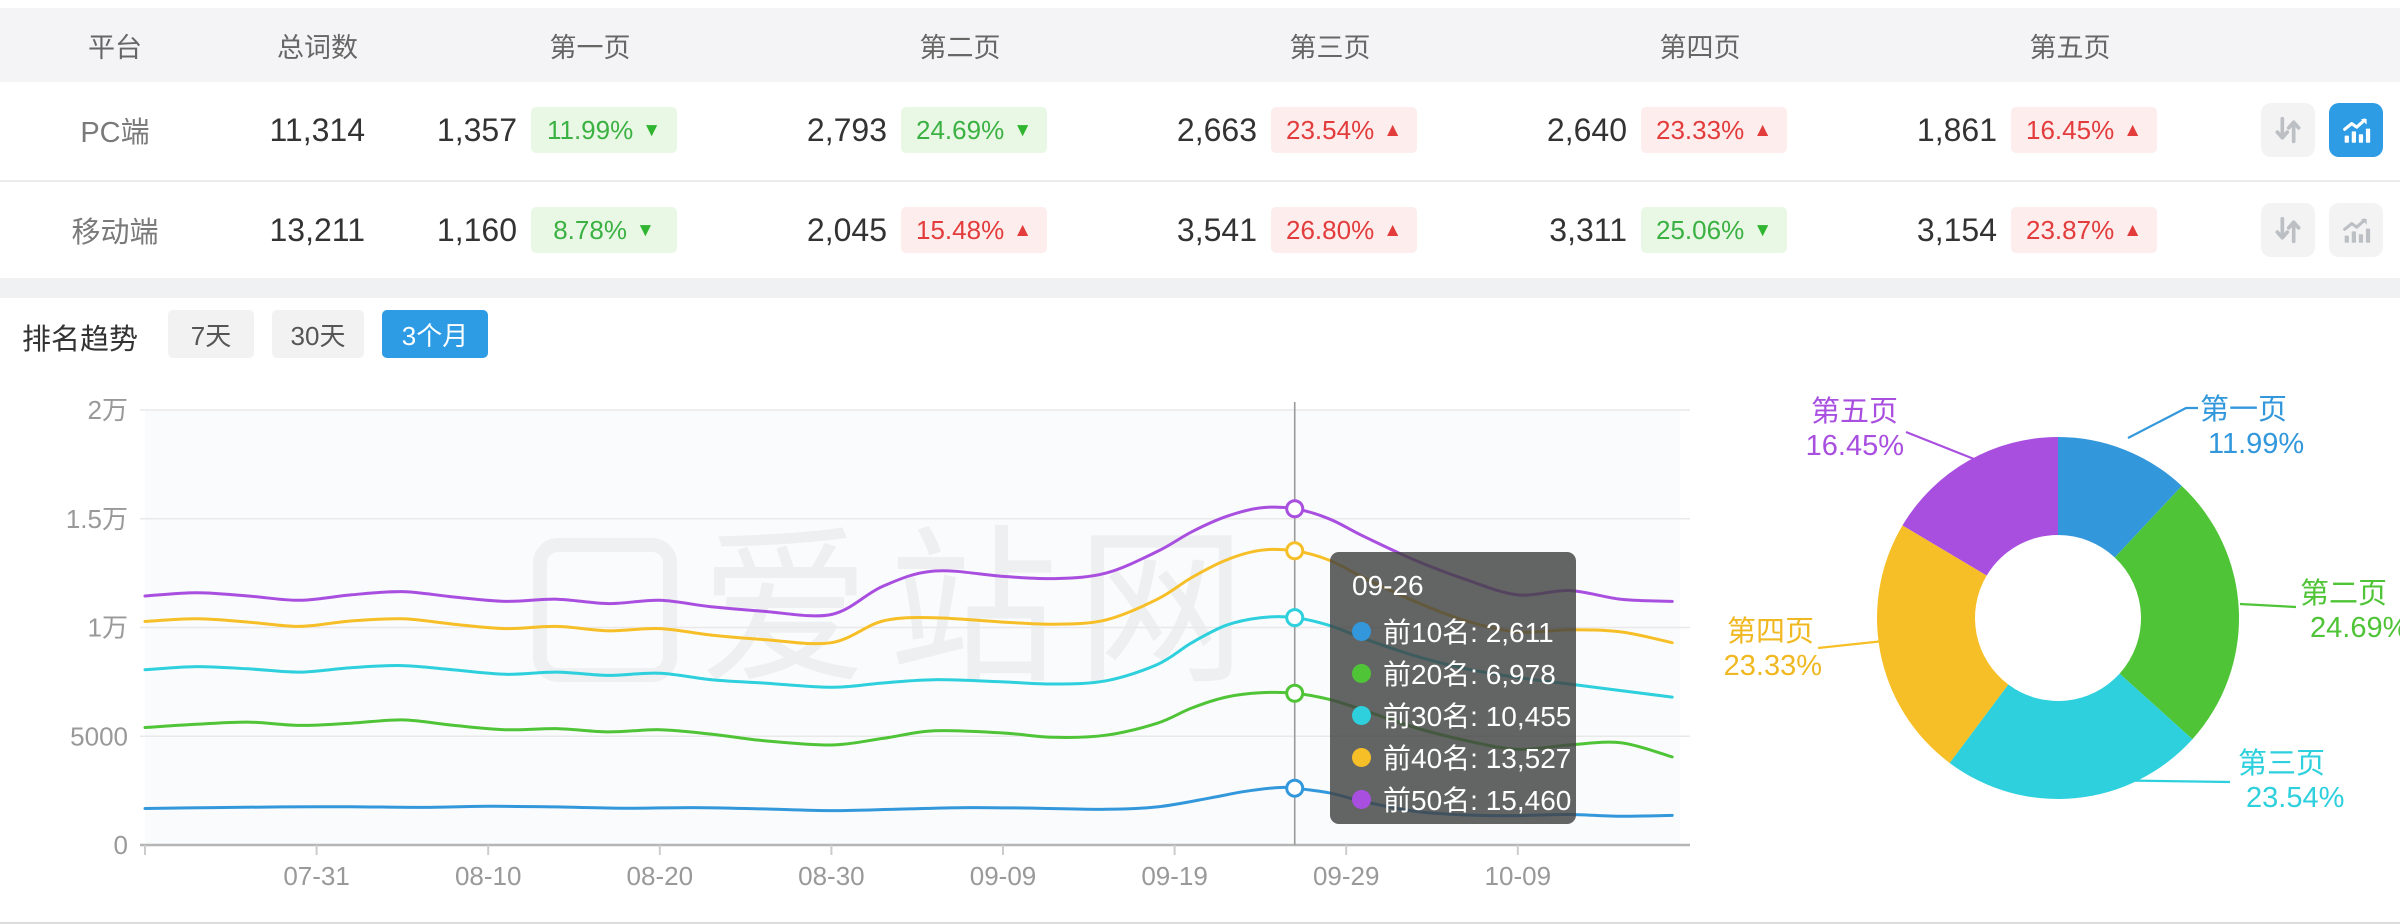  What do you see at coordinates (2344, 594) in the screenshot?
I see `donut-label-page2: 第二页` at bounding box center [2344, 594].